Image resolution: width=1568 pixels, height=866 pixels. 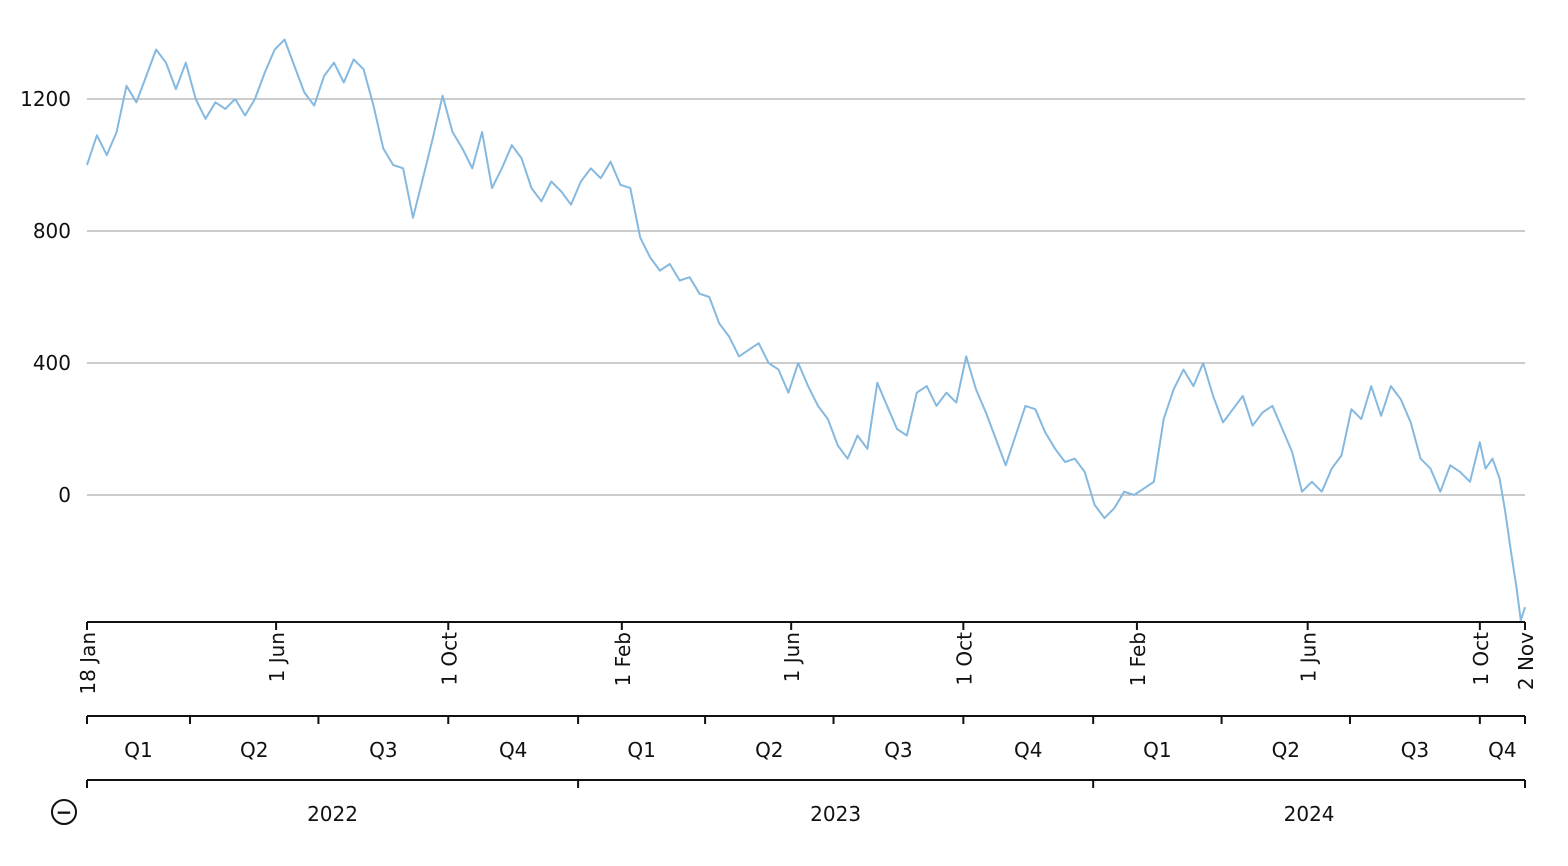 What do you see at coordinates (806, 802) in the screenshot?
I see `year-band: 2022 2023 2024` at bounding box center [806, 802].